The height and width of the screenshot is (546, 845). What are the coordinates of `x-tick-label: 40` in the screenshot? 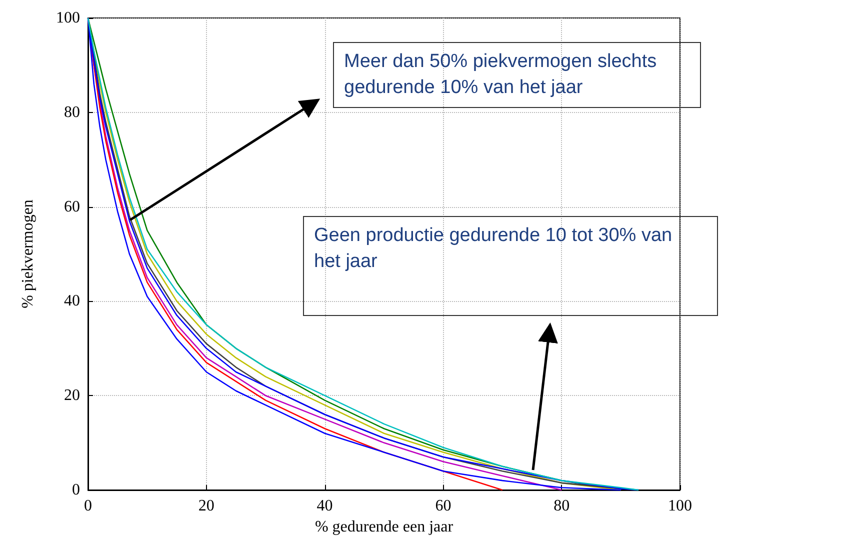 It's located at (324, 506).